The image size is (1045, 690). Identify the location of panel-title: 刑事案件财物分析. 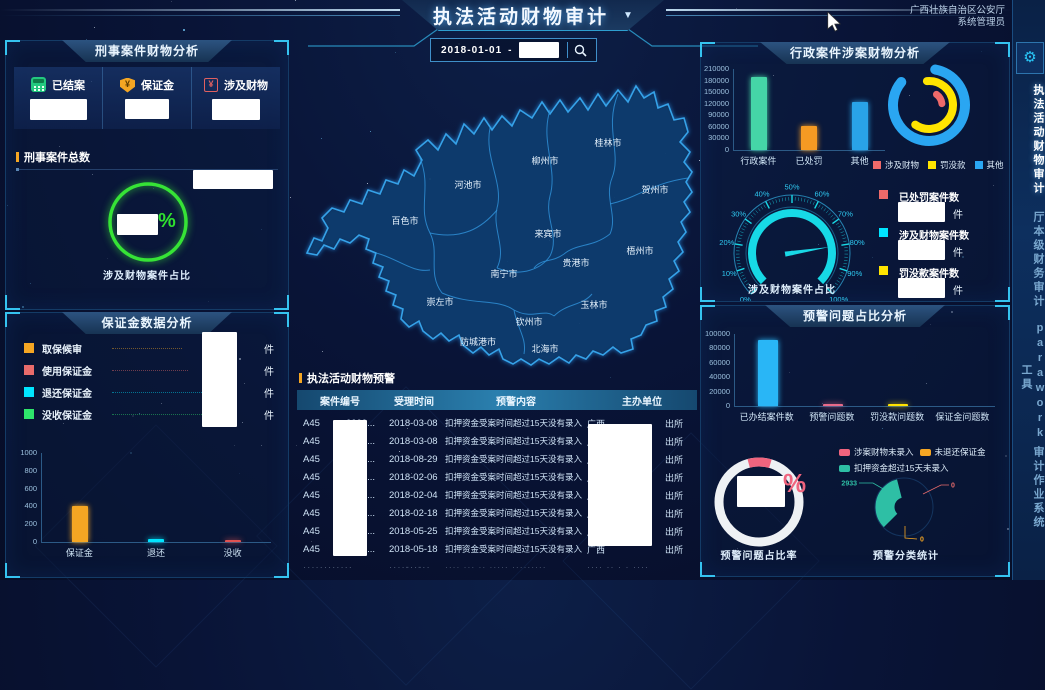
(147, 51).